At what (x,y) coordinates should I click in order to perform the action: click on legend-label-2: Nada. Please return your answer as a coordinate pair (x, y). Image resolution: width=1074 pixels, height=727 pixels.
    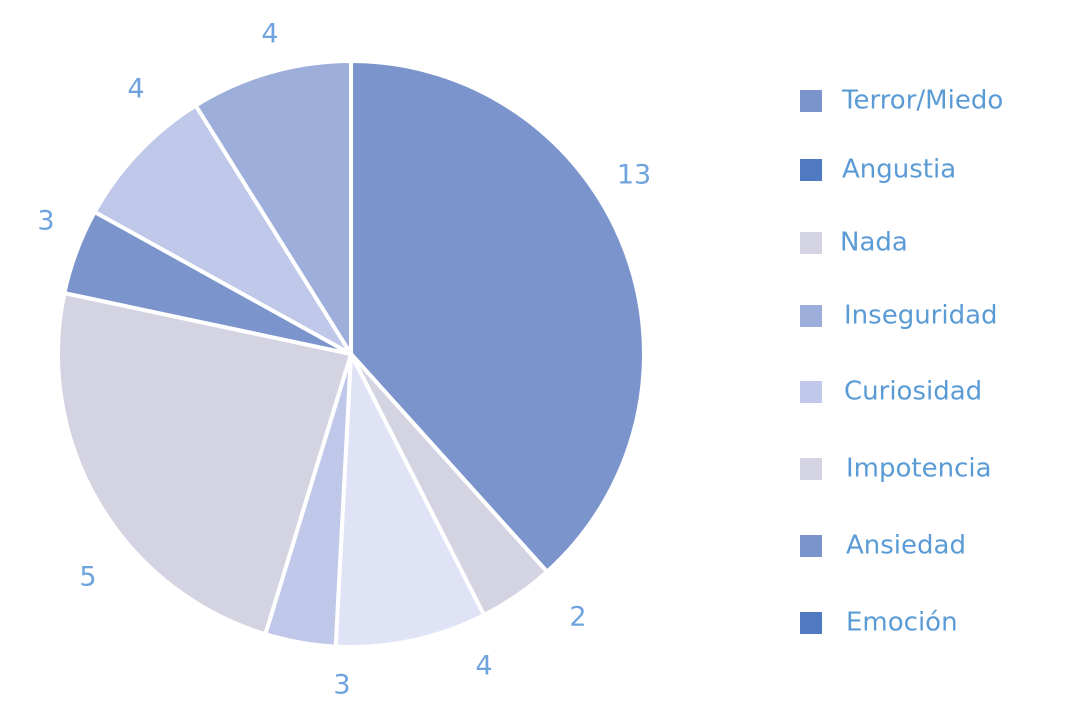
    Looking at the image, I should click on (874, 243).